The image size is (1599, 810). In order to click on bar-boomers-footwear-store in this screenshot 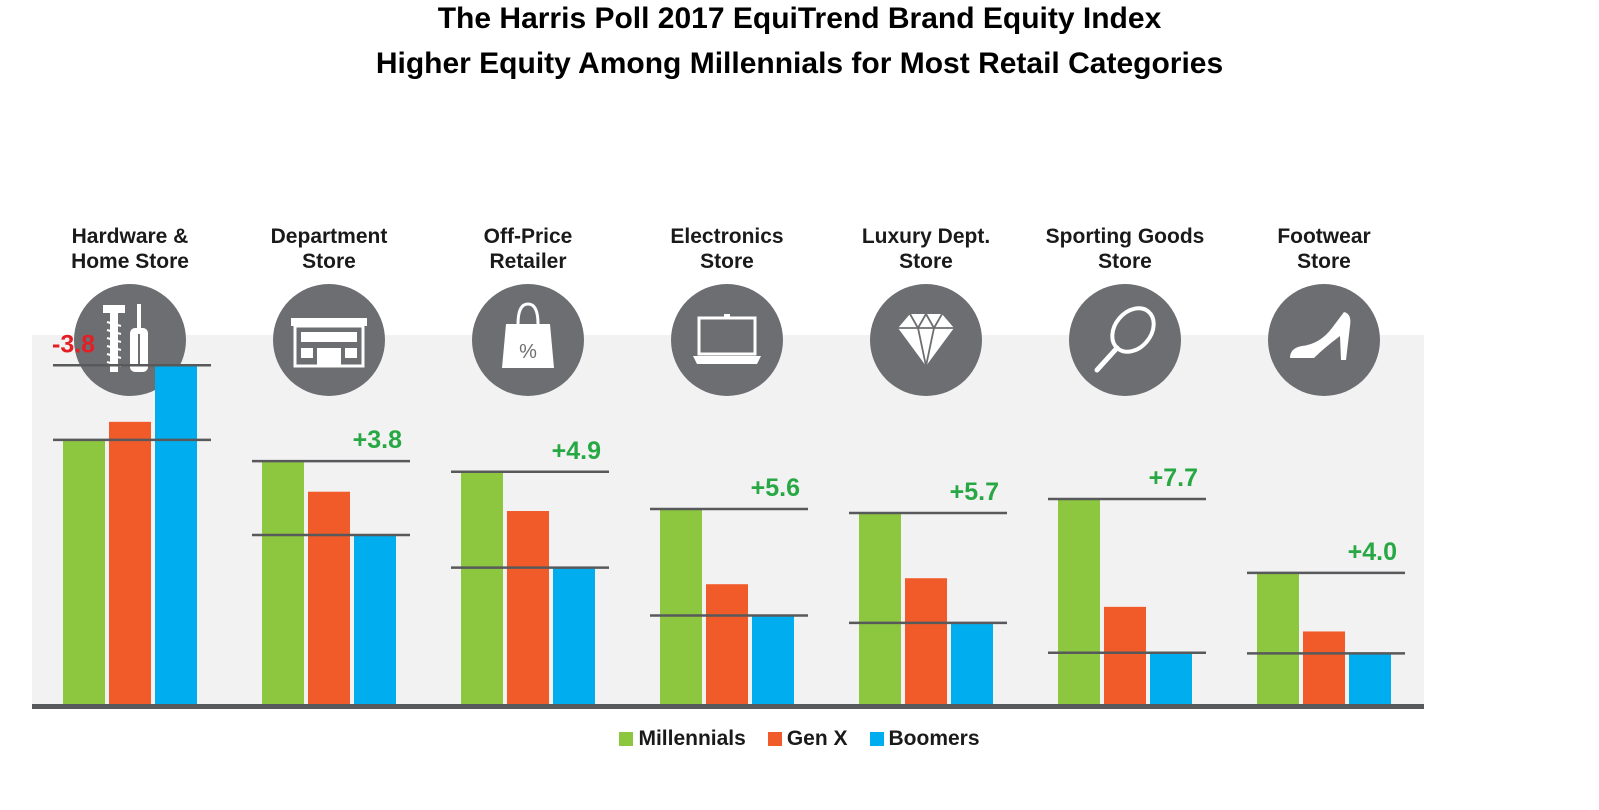, I will do `click(1370, 678)`.